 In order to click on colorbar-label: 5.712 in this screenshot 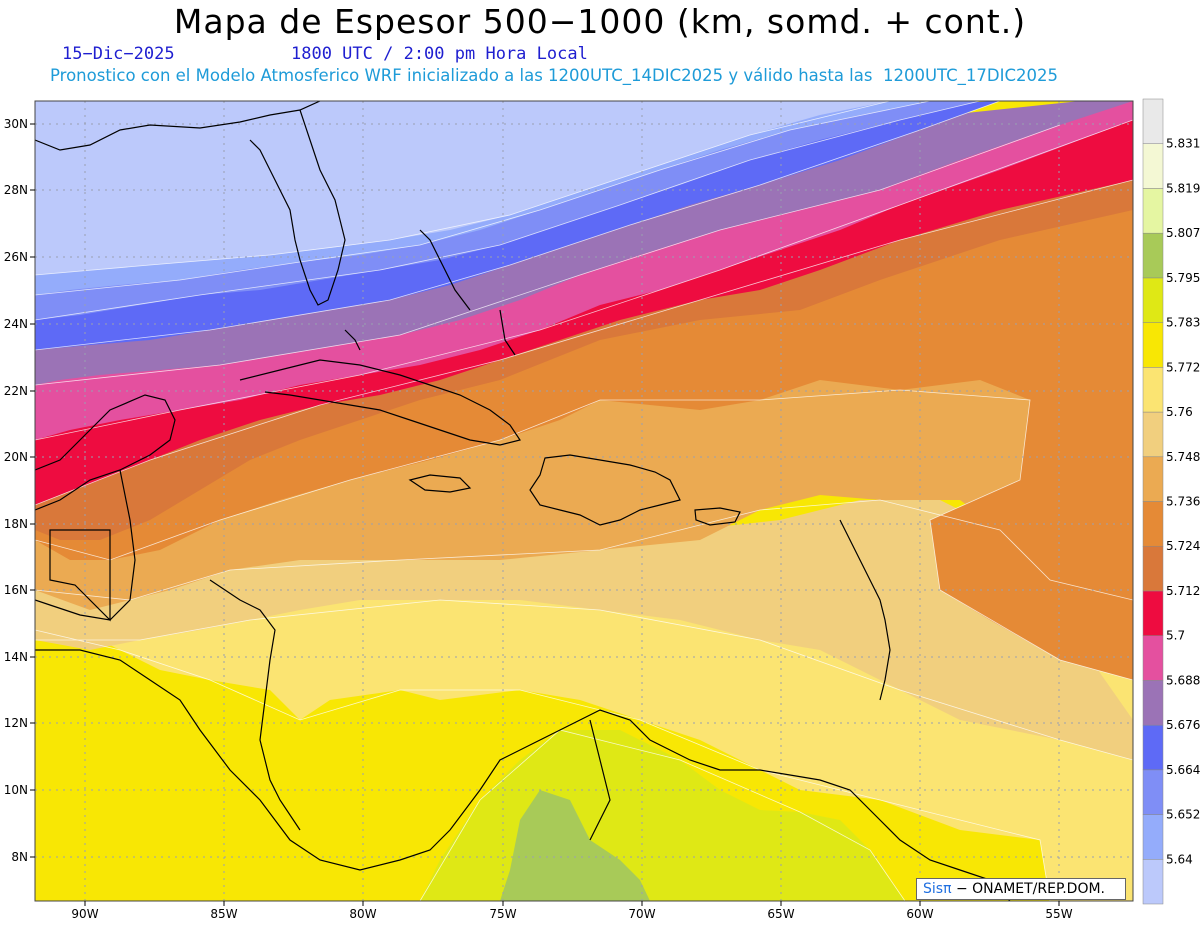, I will do `click(1183, 591)`.